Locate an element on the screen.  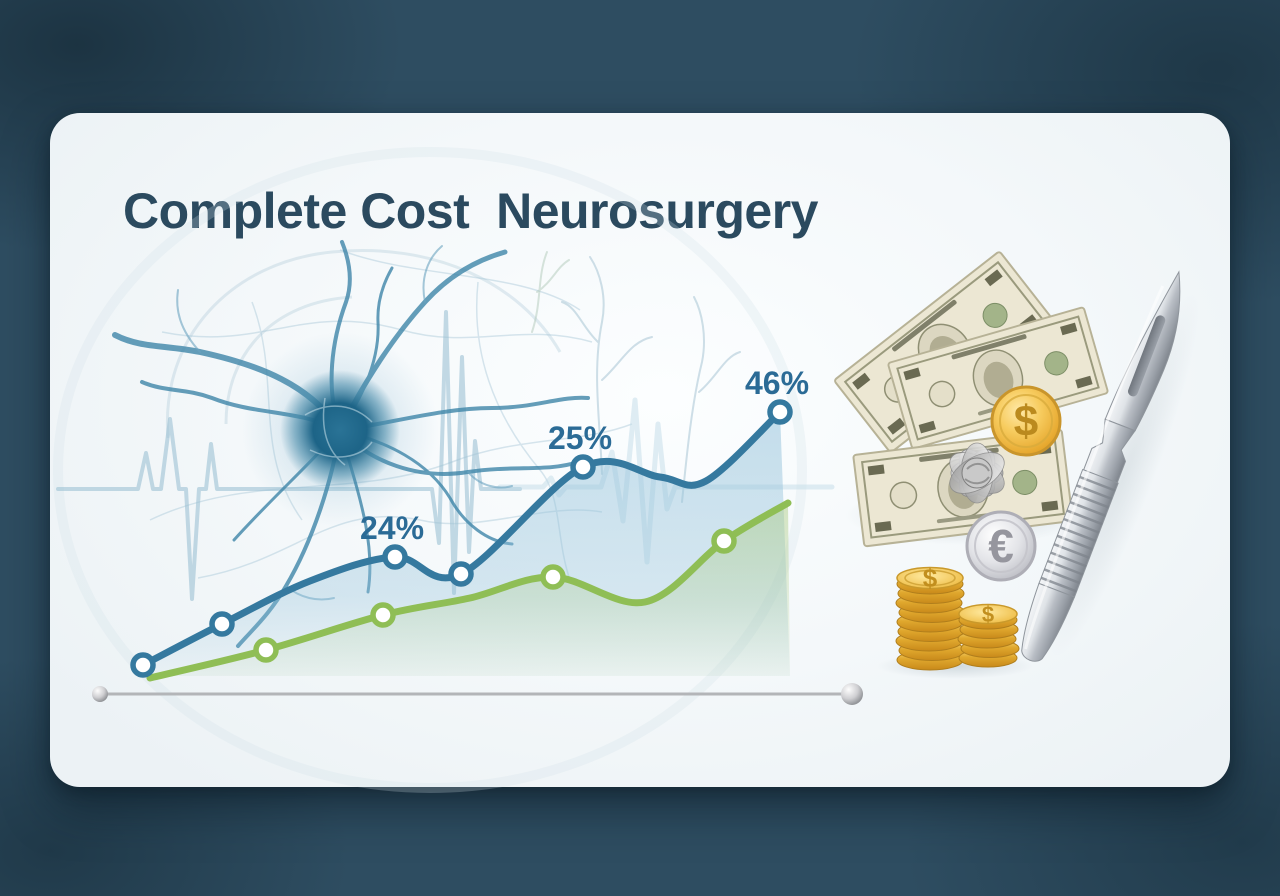
page-title: Complete Cost Neurosurgery is located at coordinates (470, 211).